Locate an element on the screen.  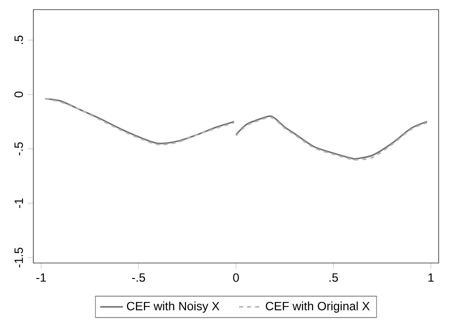
y-tick-label: -.5 is located at coordinates (18, 149).